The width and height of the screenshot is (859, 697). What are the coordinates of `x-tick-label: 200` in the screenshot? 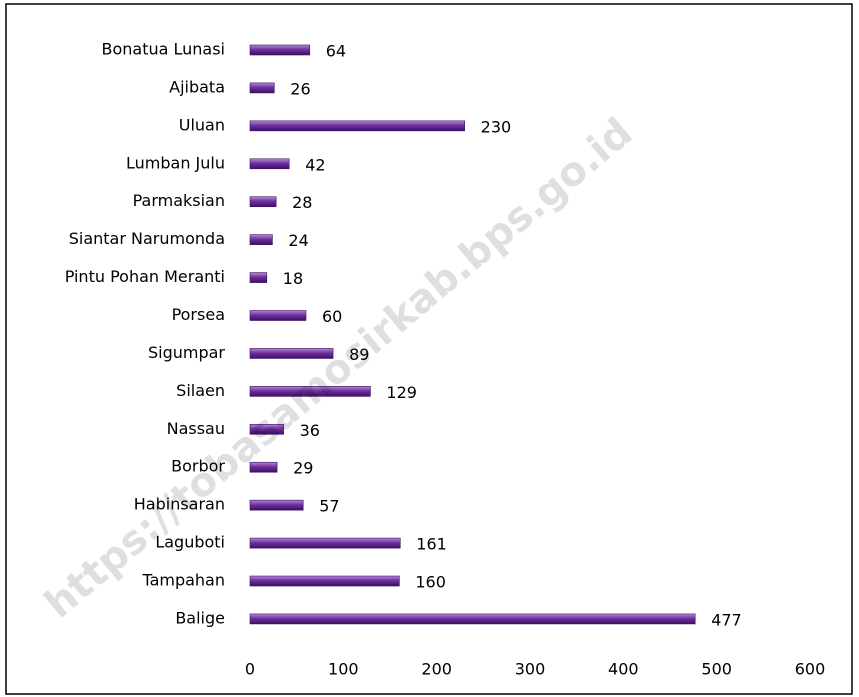 It's located at (436, 669).